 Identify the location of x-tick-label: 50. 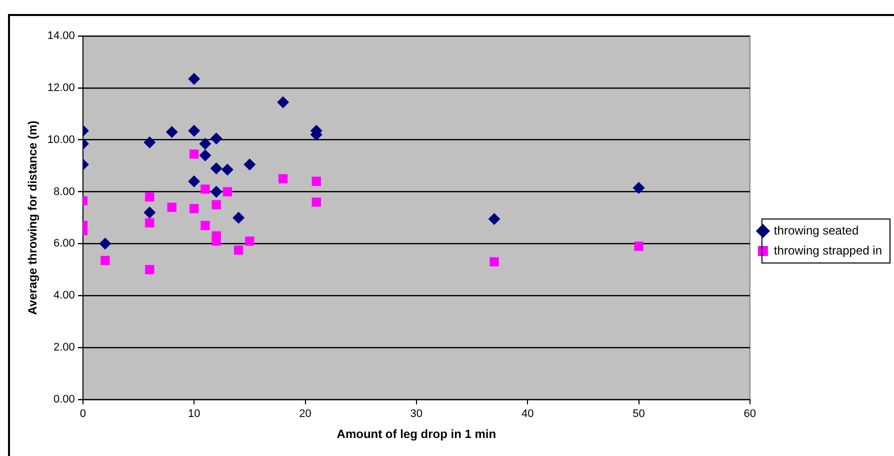
(638, 414).